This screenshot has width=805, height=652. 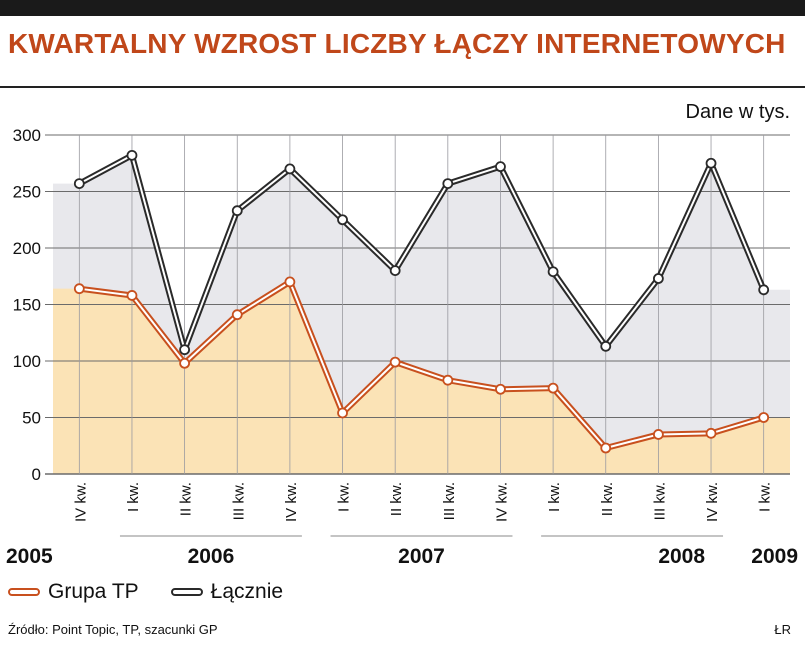 I want to click on y-tick-label: 100, so click(x=27, y=361).